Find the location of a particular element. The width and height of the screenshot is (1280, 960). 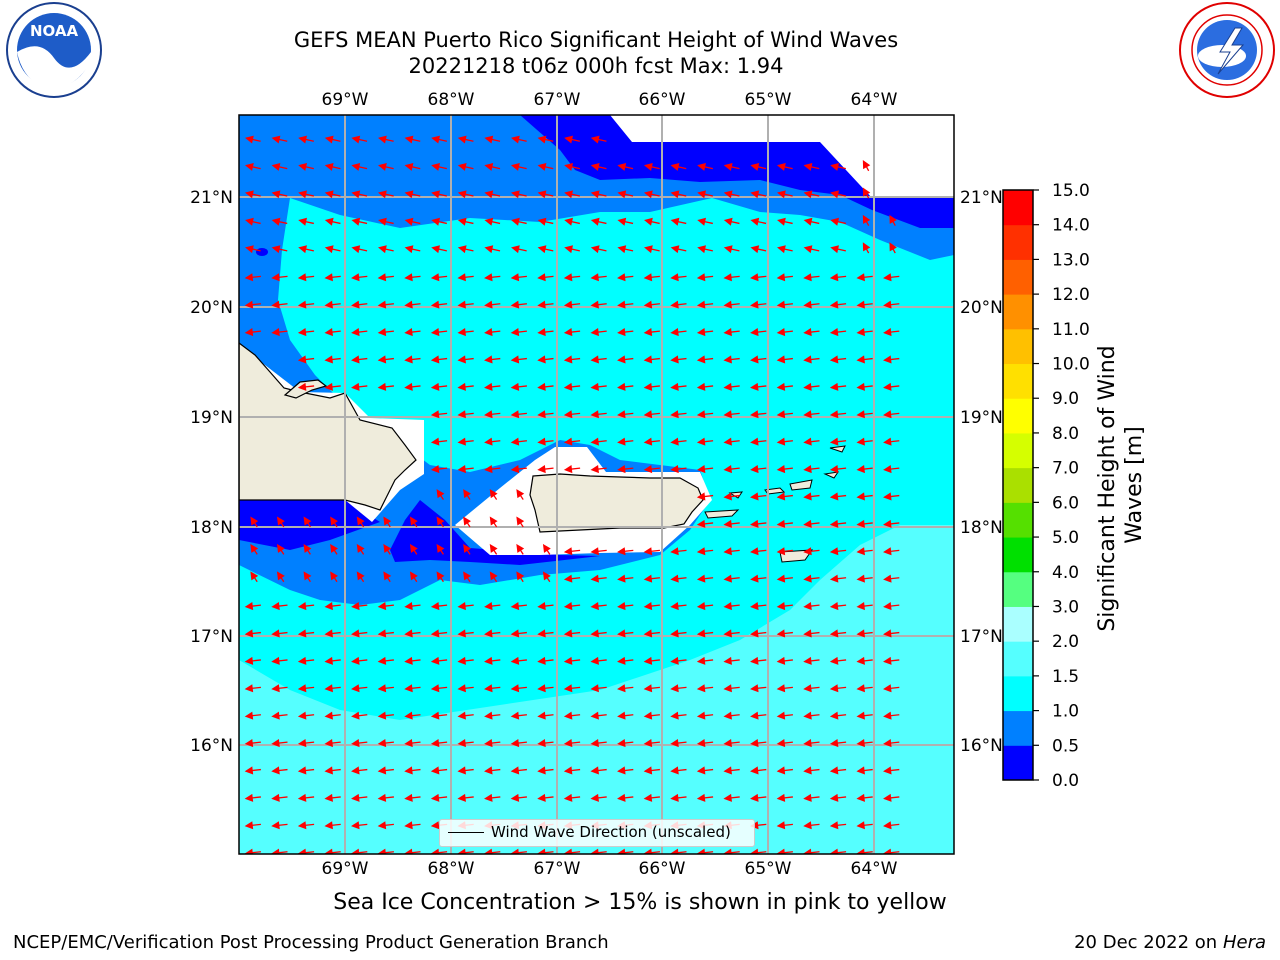

colorbar-tick-label: 0.5 is located at coordinates (1065, 746).